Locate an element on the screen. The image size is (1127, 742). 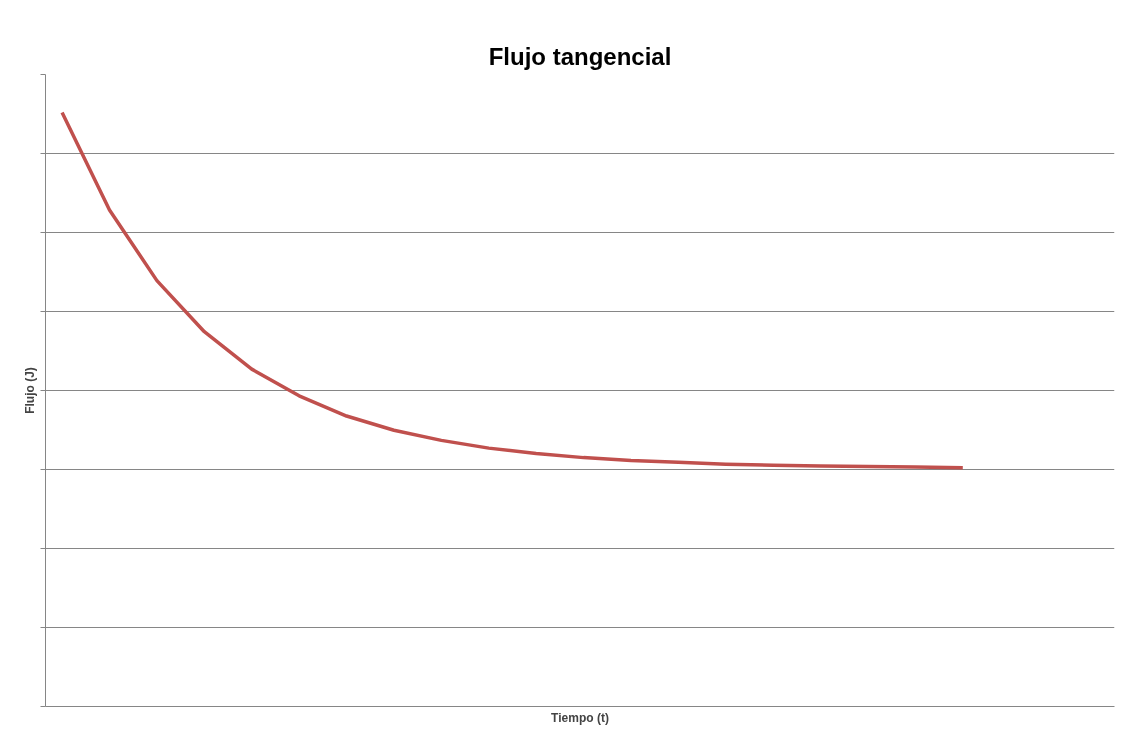
x-axis-title: Tiempo (t) is located at coordinates (580, 717).